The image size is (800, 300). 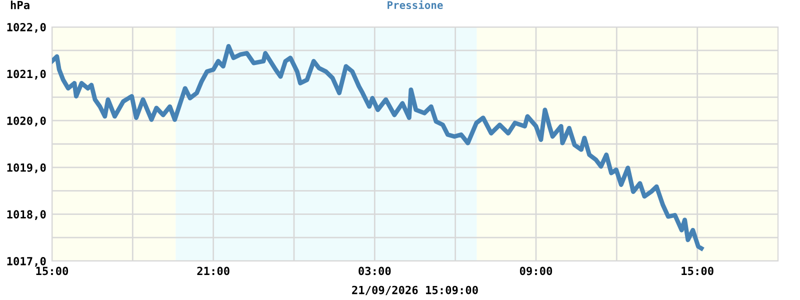 What do you see at coordinates (374, 271) in the screenshot?
I see `x-tick-label: 03:00` at bounding box center [374, 271].